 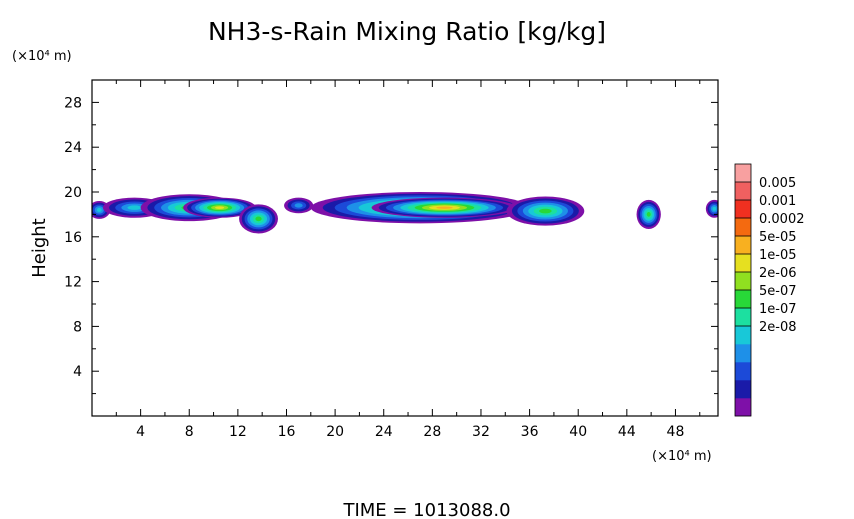 I want to click on x-tick-label: 36, so click(x=530, y=432).